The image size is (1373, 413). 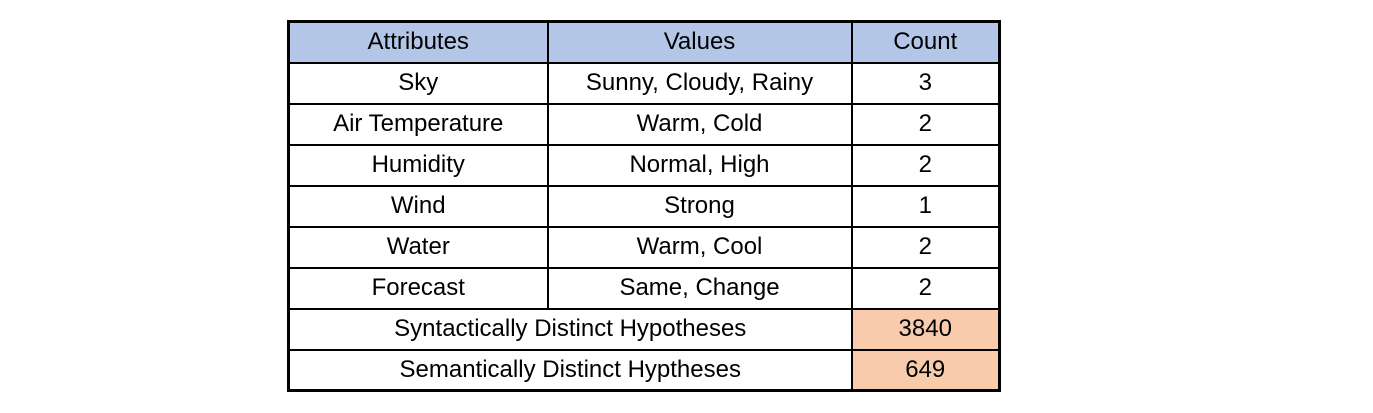 I want to click on cell-attribute: Sky, so click(x=418, y=83).